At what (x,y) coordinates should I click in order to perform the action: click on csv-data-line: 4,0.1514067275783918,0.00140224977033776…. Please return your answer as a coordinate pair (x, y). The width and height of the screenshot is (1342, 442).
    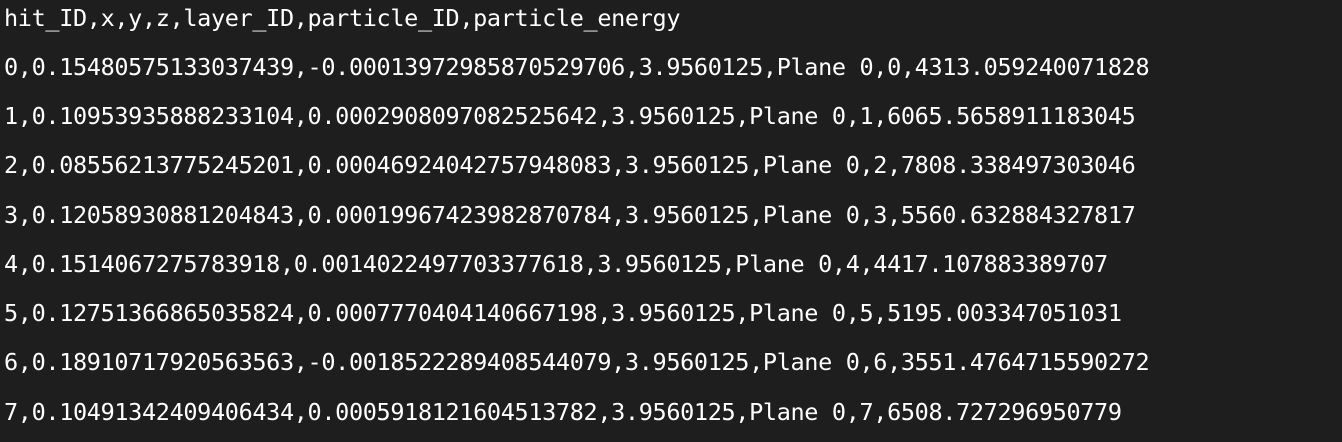
    Looking at the image, I should click on (556, 264).